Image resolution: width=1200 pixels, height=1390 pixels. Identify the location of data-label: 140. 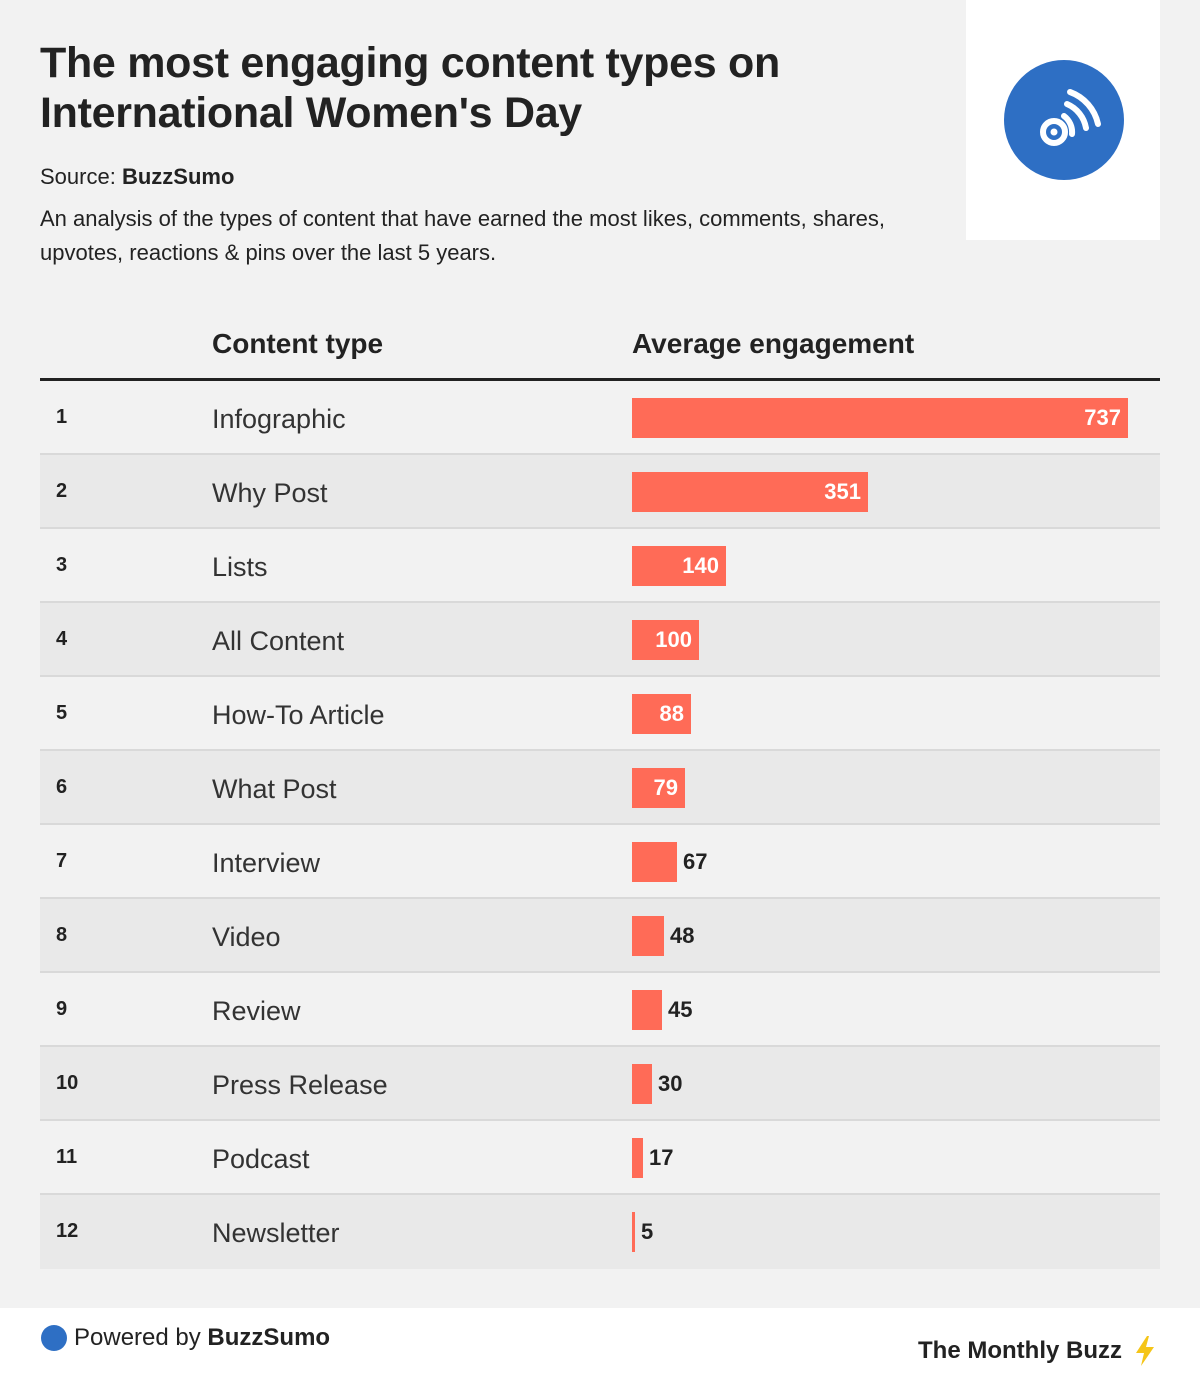
(700, 565).